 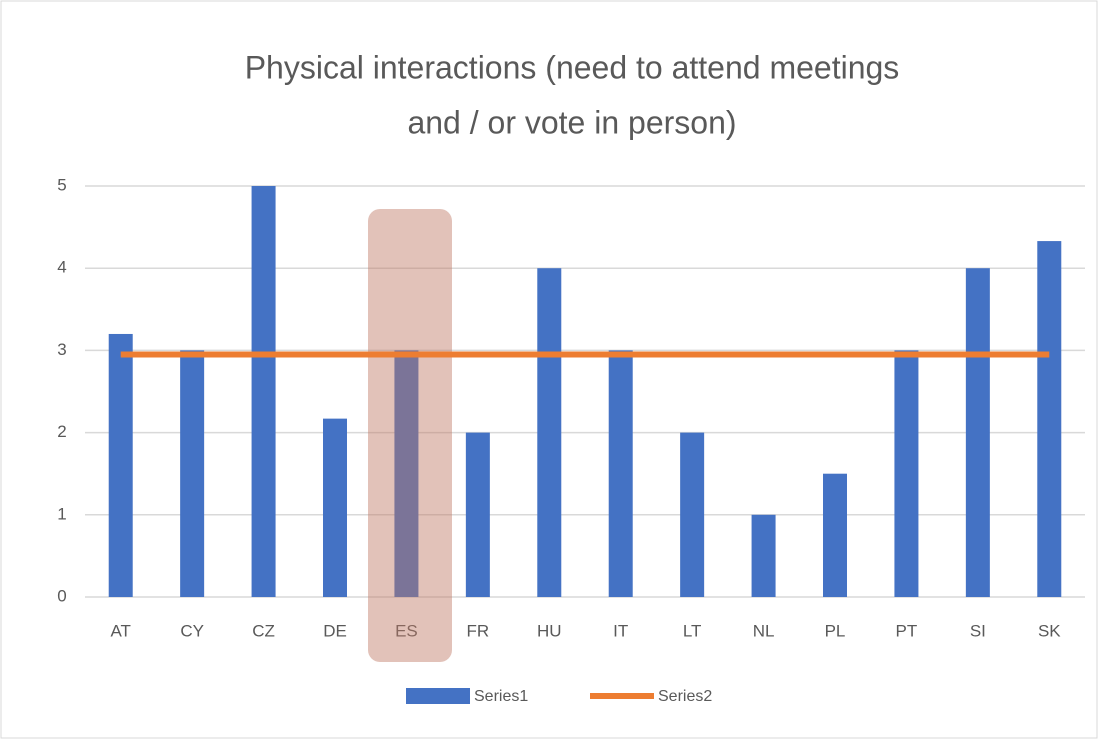 I want to click on legend-label: Series2, so click(x=685, y=696).